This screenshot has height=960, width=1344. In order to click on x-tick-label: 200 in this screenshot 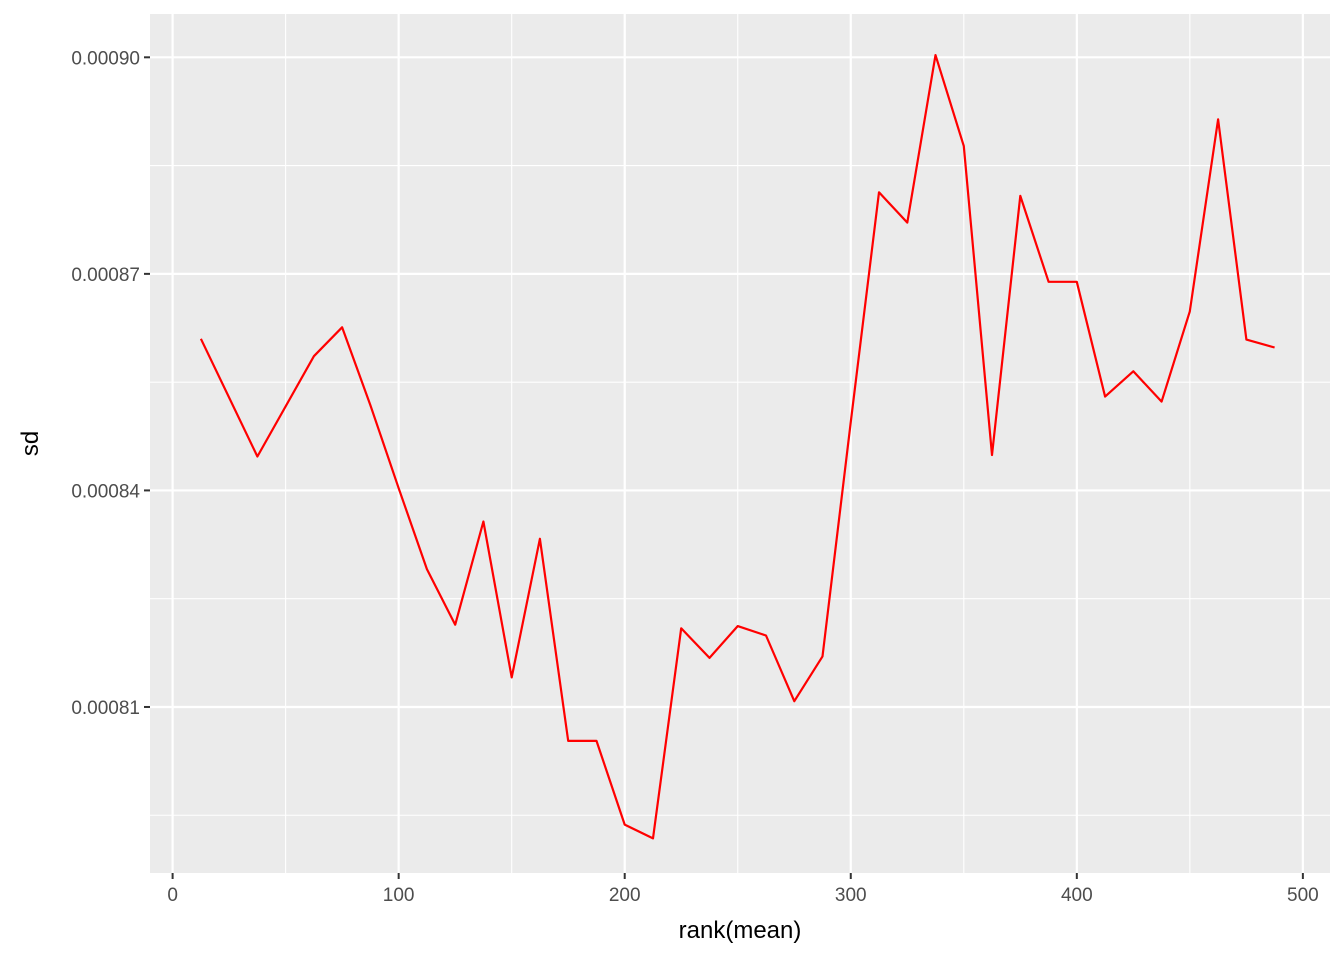, I will do `click(625, 895)`.